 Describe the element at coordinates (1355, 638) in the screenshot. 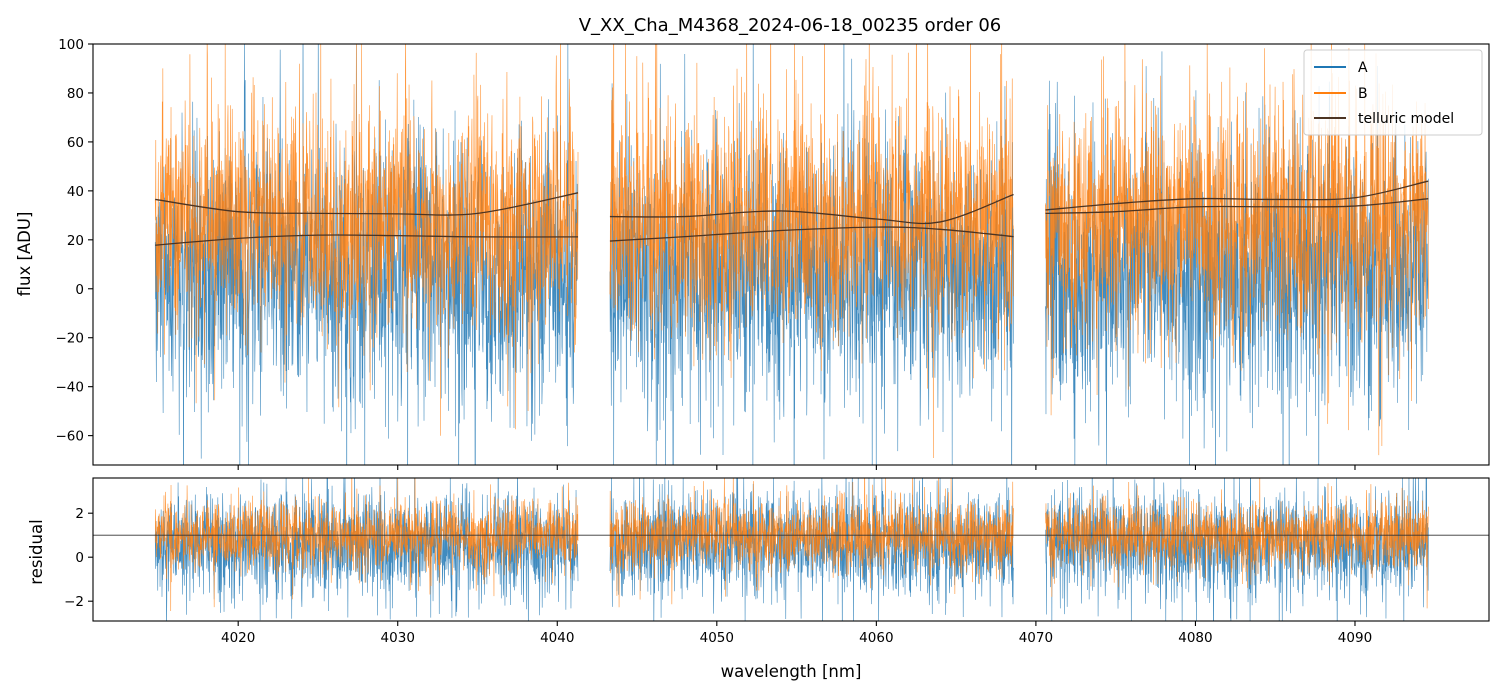

I see `residual-x-tick-label-4090: 4090` at that location.